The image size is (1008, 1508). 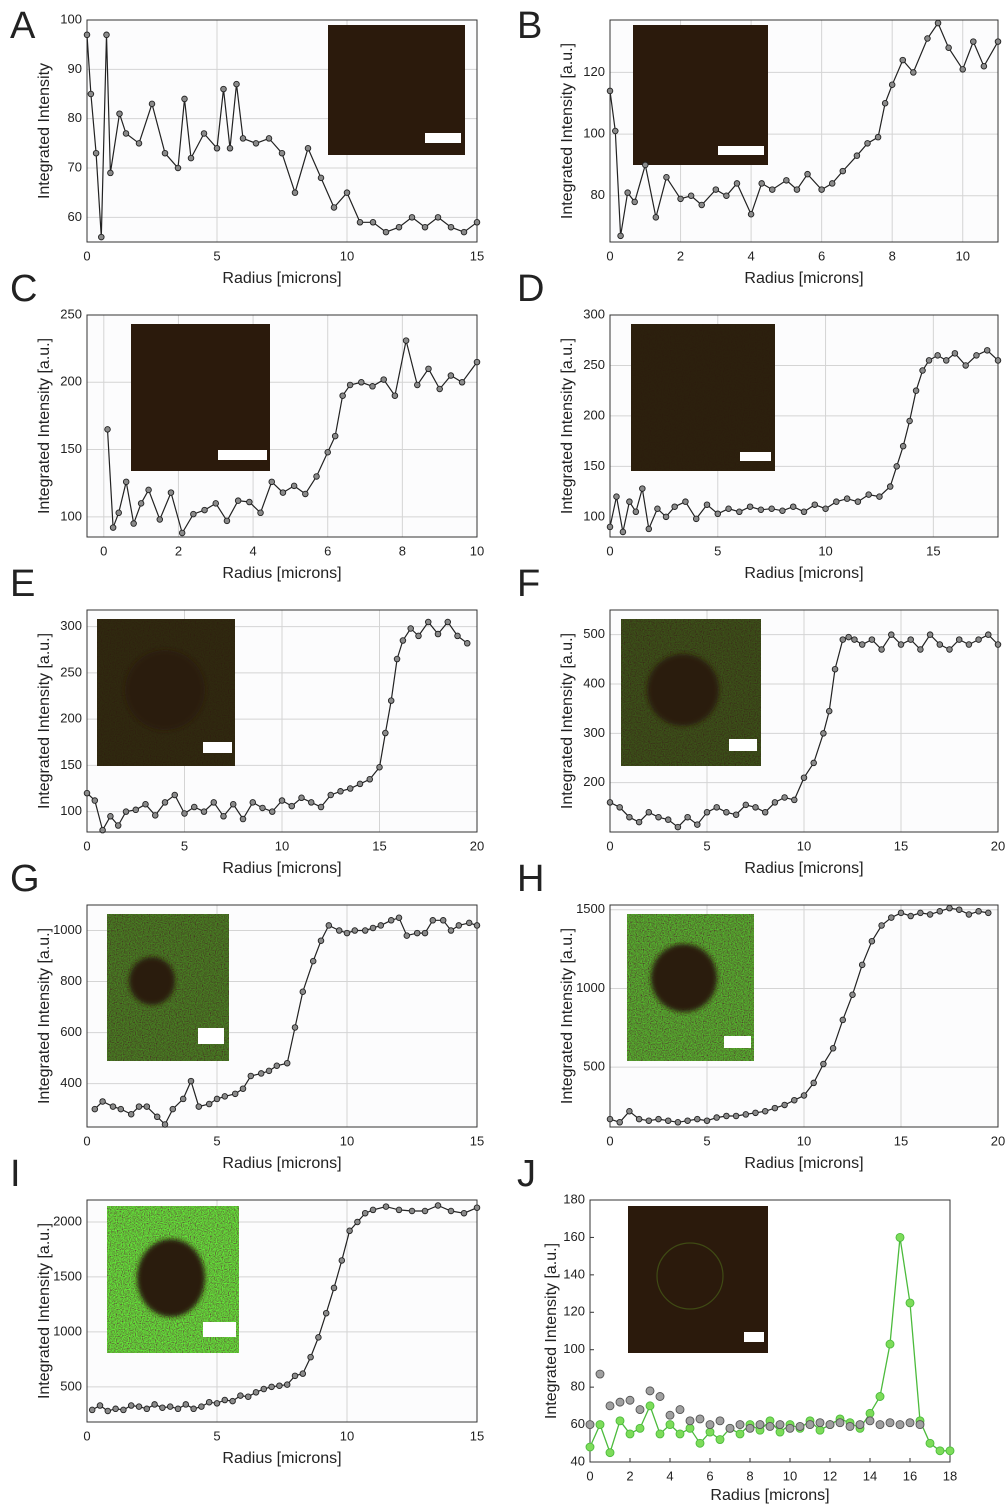 I want to click on x-tick-label: 16, so click(x=910, y=1475).